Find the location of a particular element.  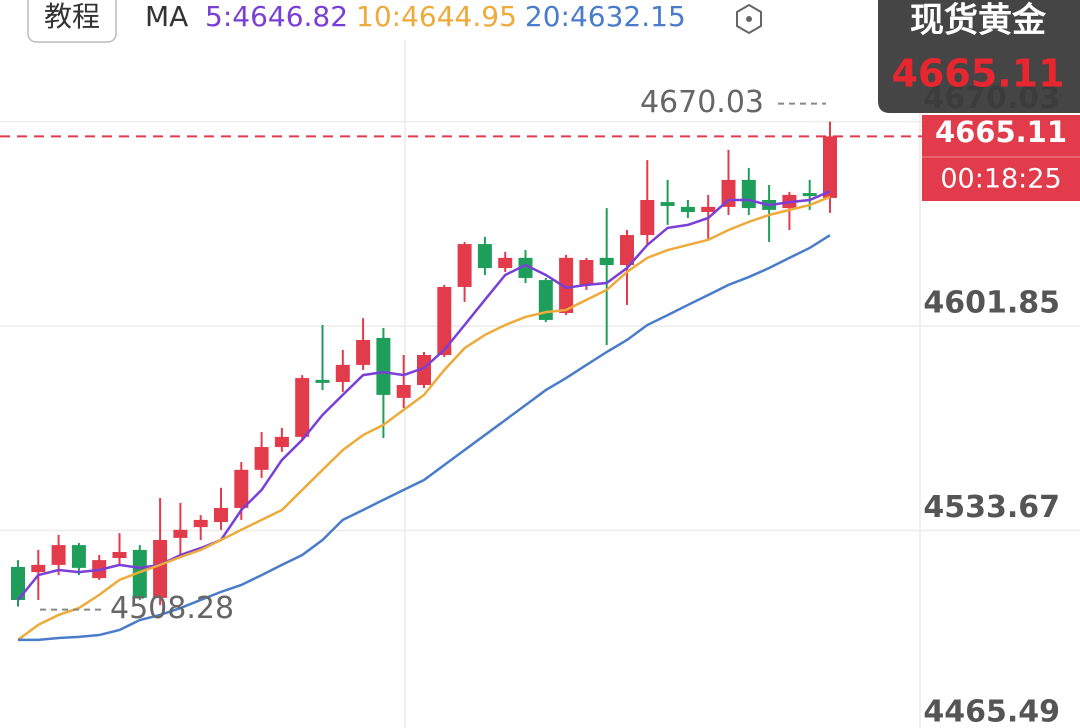

tutorial-button is located at coordinates (72, 21).